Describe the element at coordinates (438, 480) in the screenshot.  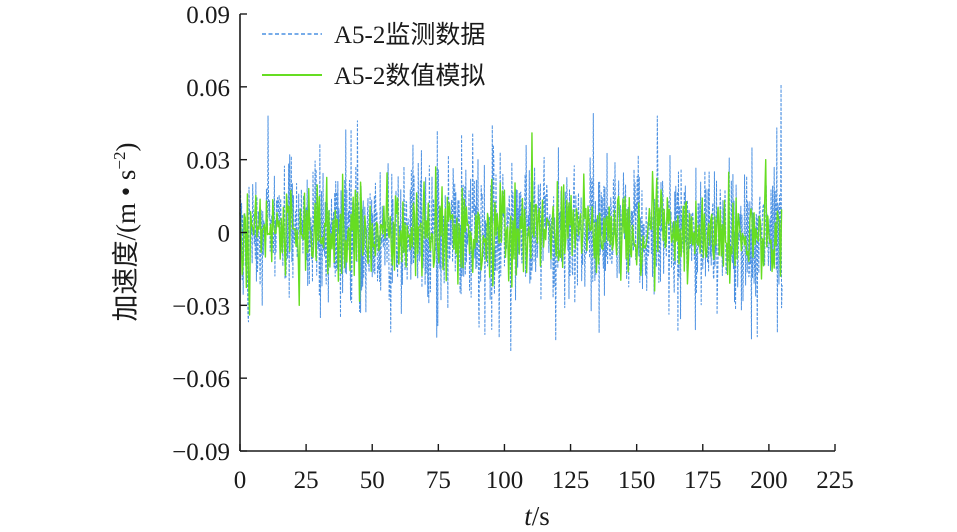
I see `x-tick-label: 75` at that location.